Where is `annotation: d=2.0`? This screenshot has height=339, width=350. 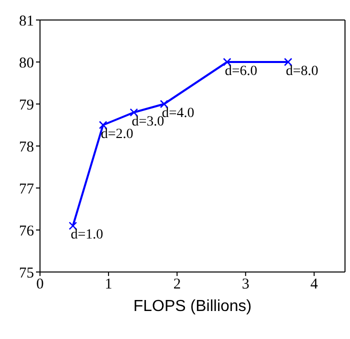 annotation: d=2.0 is located at coordinates (117, 134).